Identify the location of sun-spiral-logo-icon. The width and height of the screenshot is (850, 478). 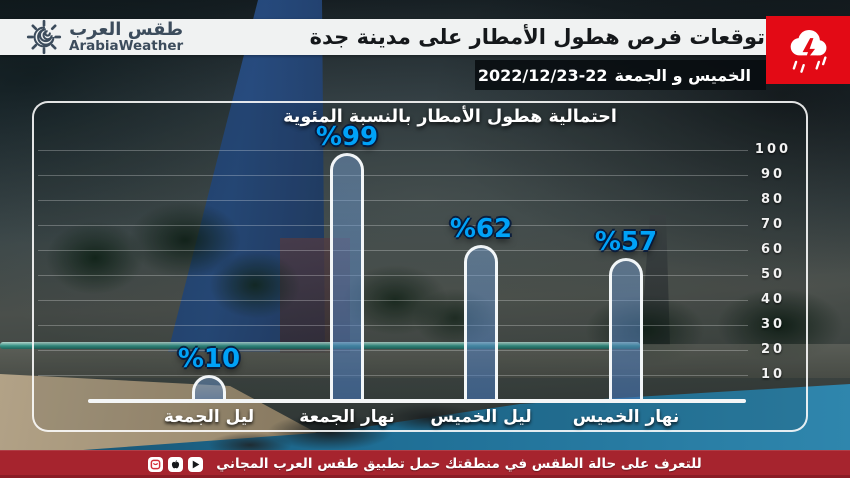
(44, 37).